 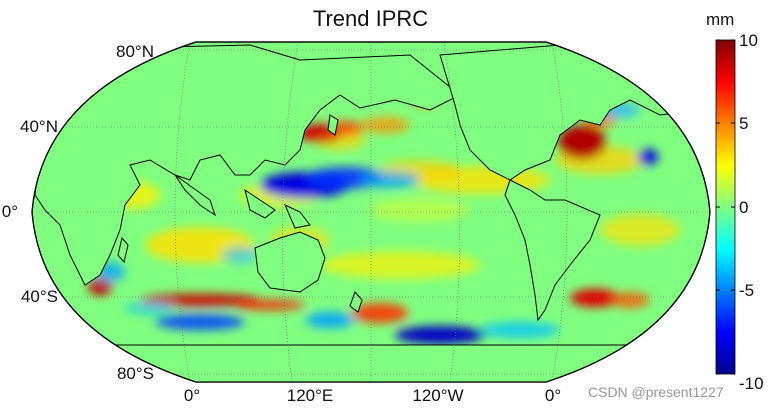 What do you see at coordinates (135, 51) in the screenshot?
I see `lat-label-80n: 80°N` at bounding box center [135, 51].